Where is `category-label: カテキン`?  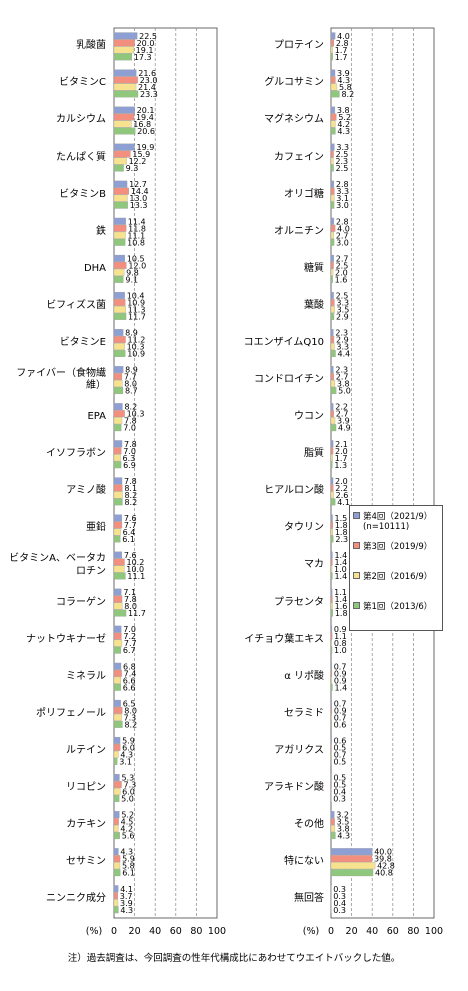
category-label: カテキン is located at coordinates (86, 825).